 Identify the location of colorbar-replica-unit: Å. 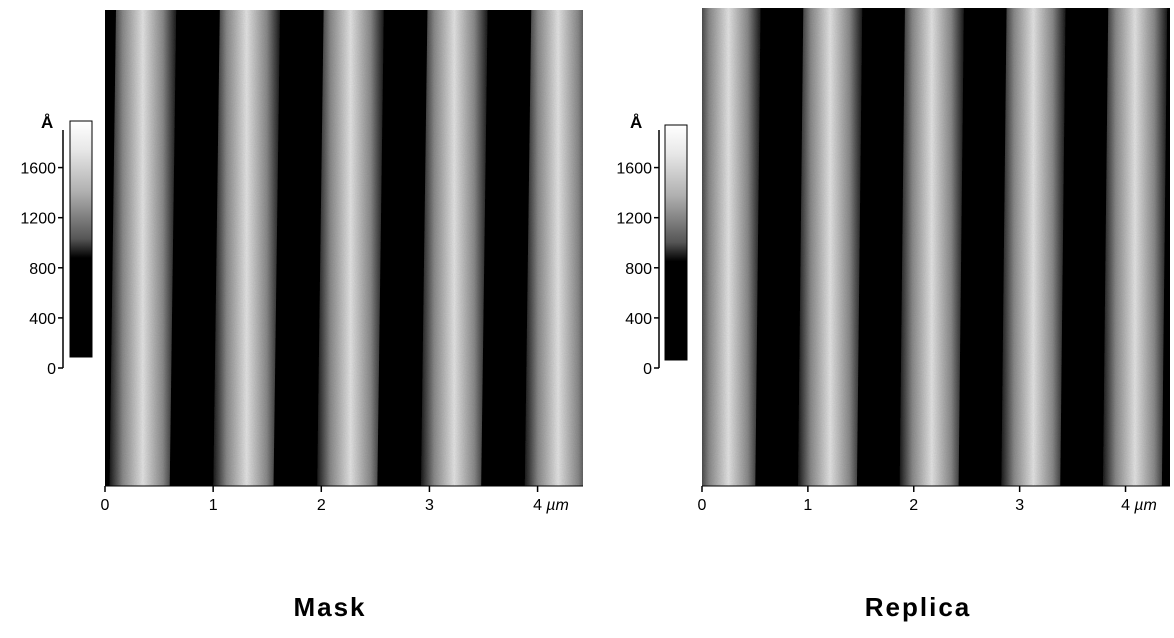
(636, 122).